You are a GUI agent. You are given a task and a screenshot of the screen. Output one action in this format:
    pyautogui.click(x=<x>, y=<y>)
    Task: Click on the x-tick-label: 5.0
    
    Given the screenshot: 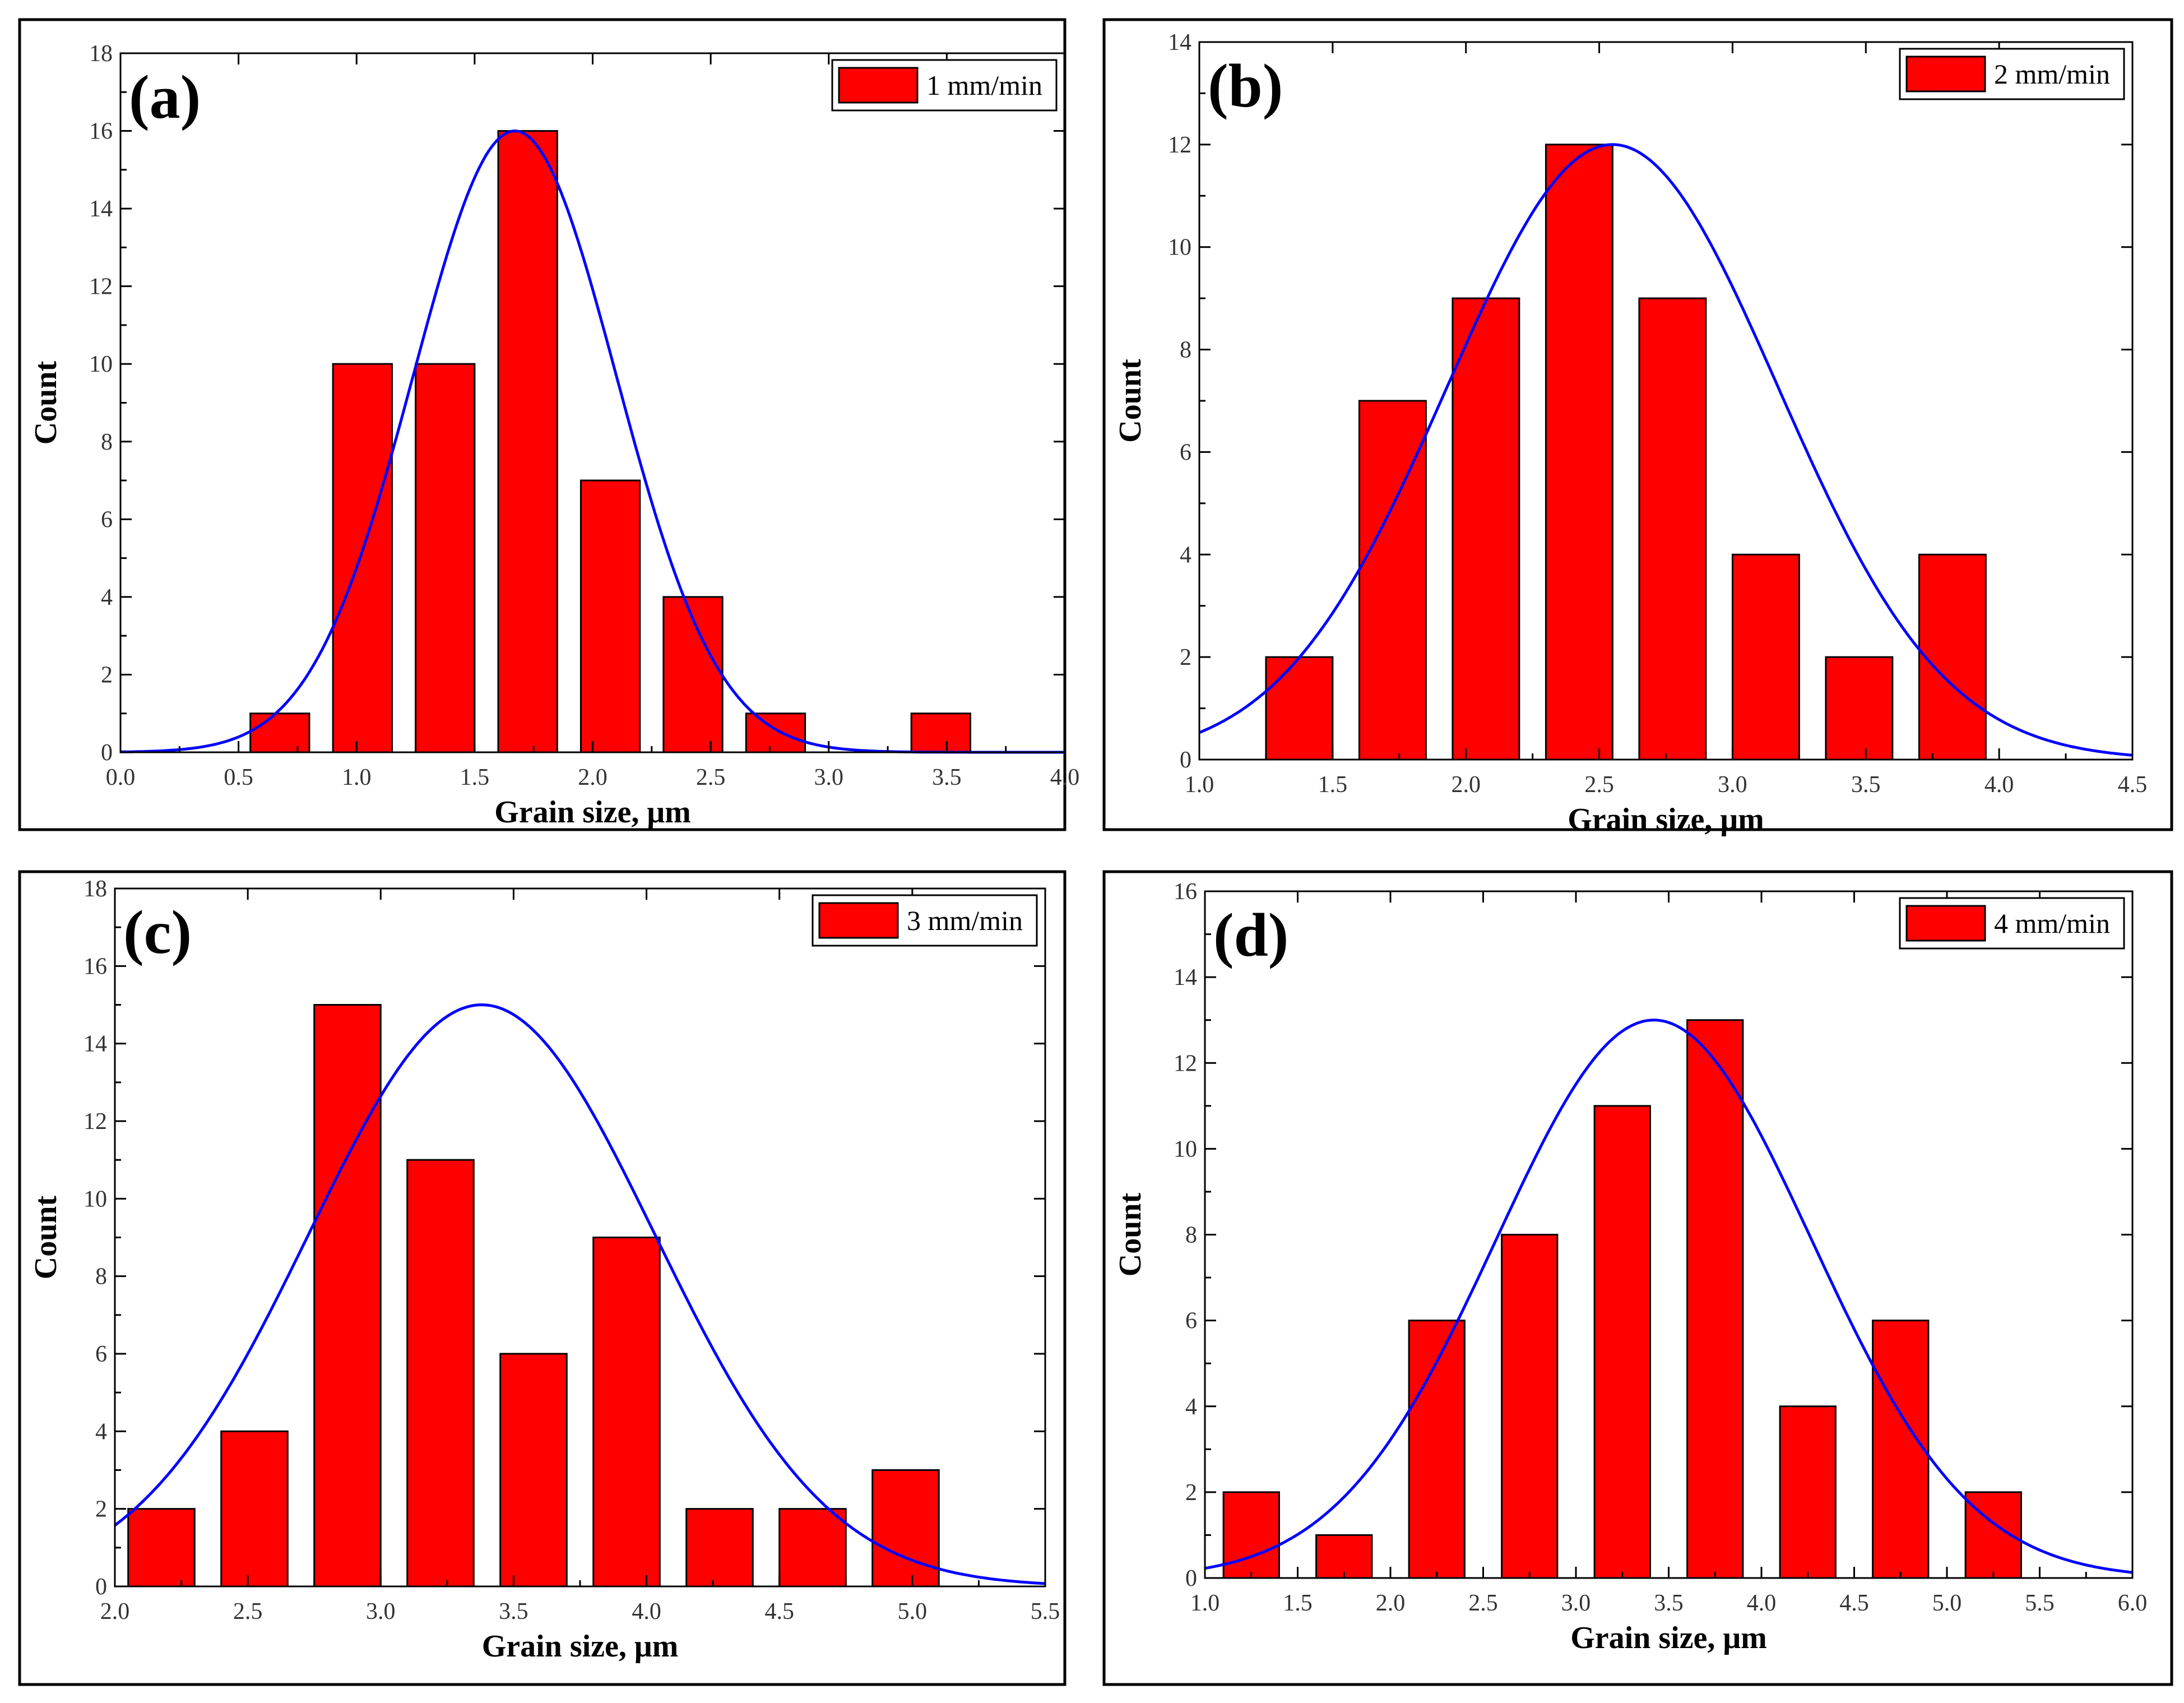 What is the action you would take?
    pyautogui.click(x=913, y=1612)
    